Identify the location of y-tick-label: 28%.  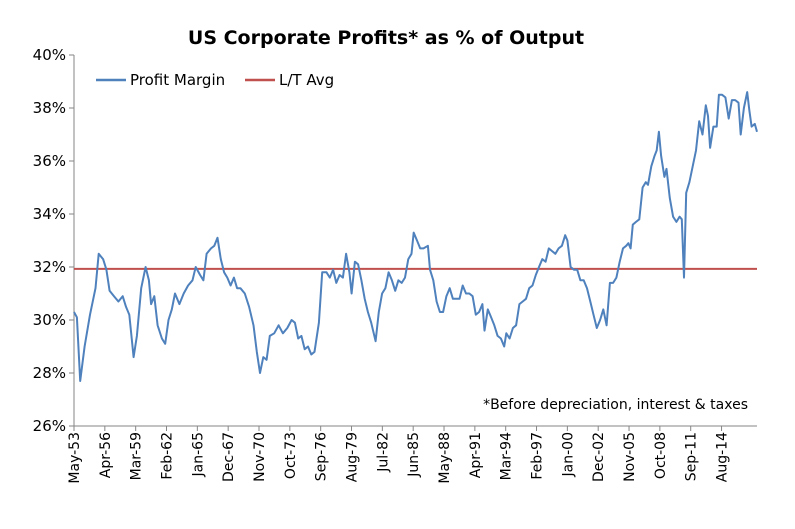
(49, 373).